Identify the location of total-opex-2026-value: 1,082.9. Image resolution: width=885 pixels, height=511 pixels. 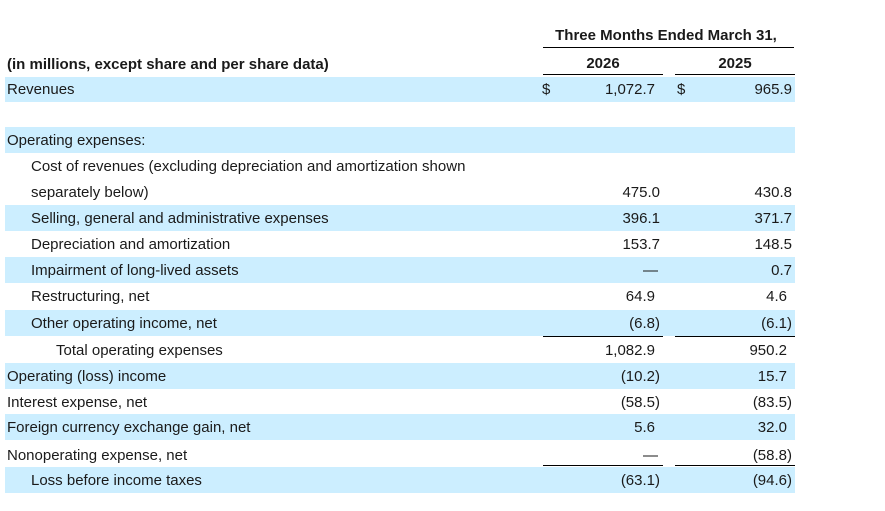
(629, 350).